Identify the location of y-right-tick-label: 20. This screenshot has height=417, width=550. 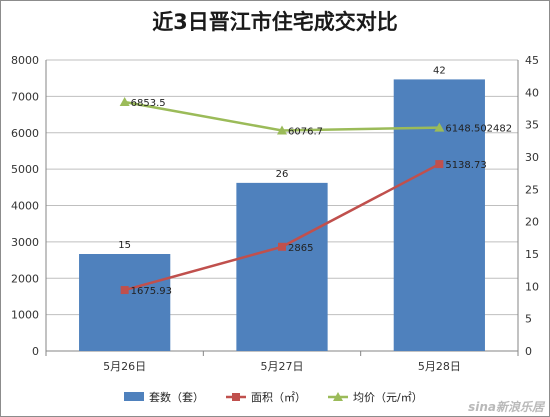
(532, 222).